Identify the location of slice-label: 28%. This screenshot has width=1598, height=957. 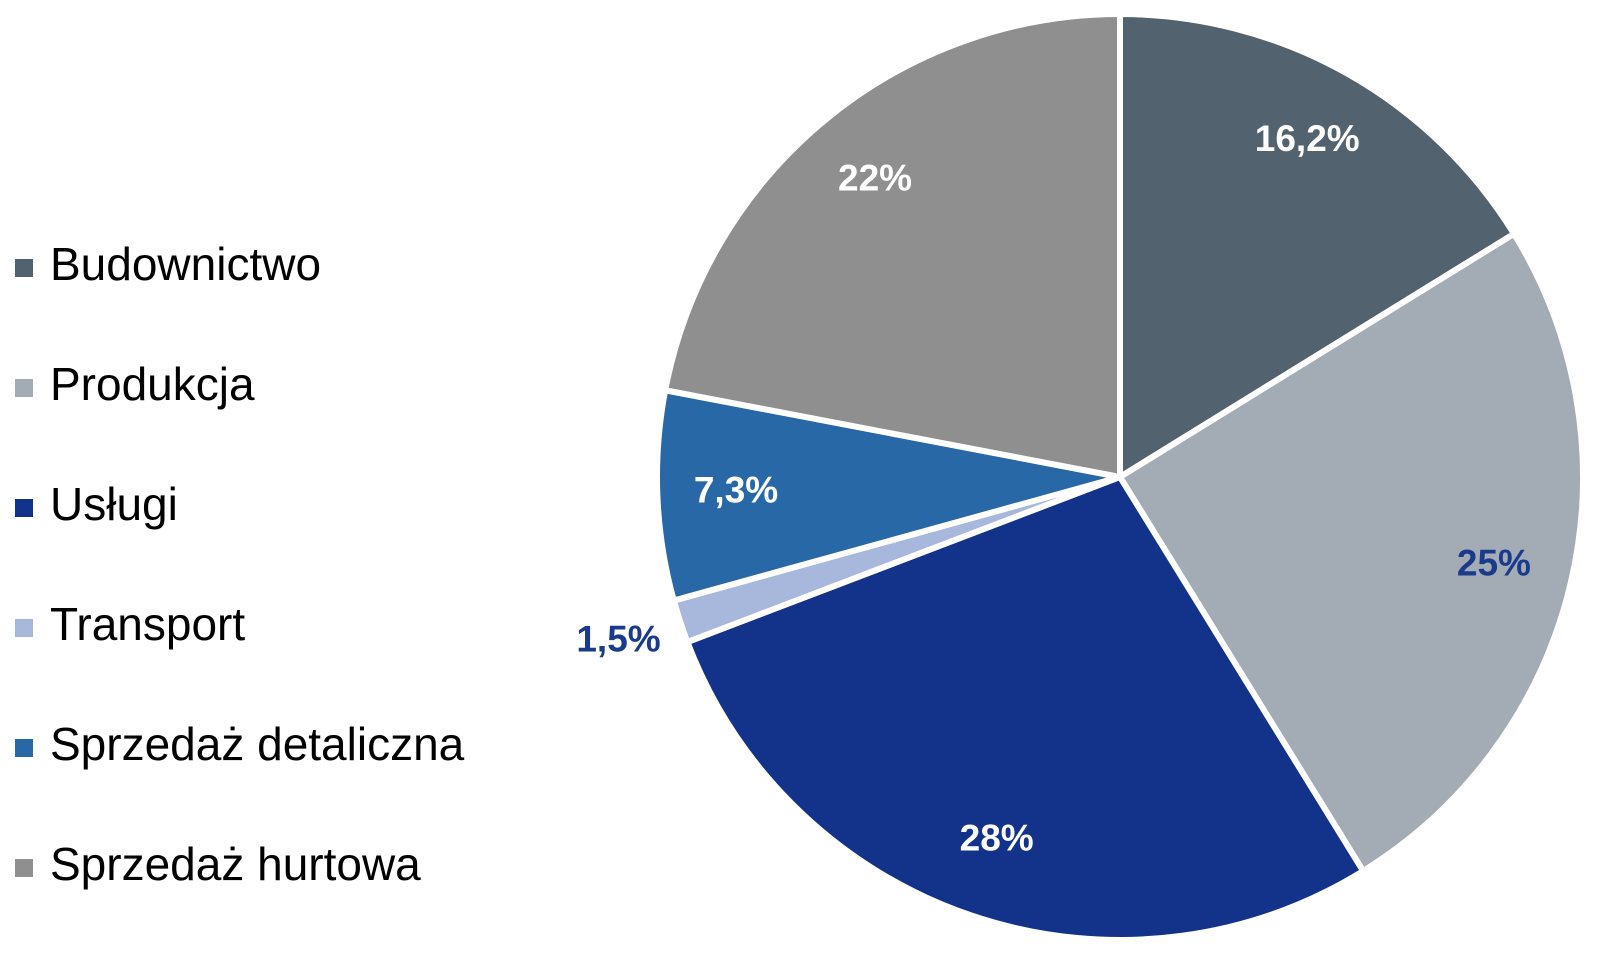
(997, 838).